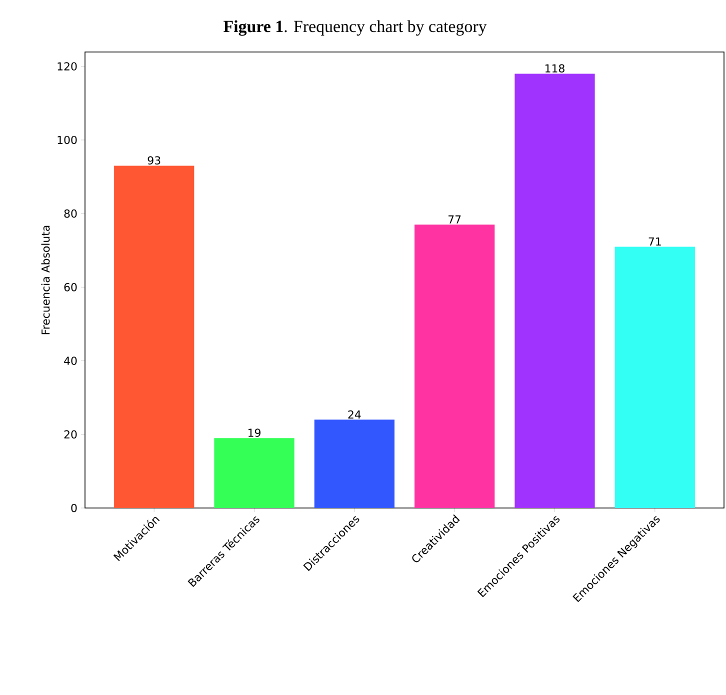 This screenshot has height=695, width=726. I want to click on y-tick-label: 80, so click(70, 213).